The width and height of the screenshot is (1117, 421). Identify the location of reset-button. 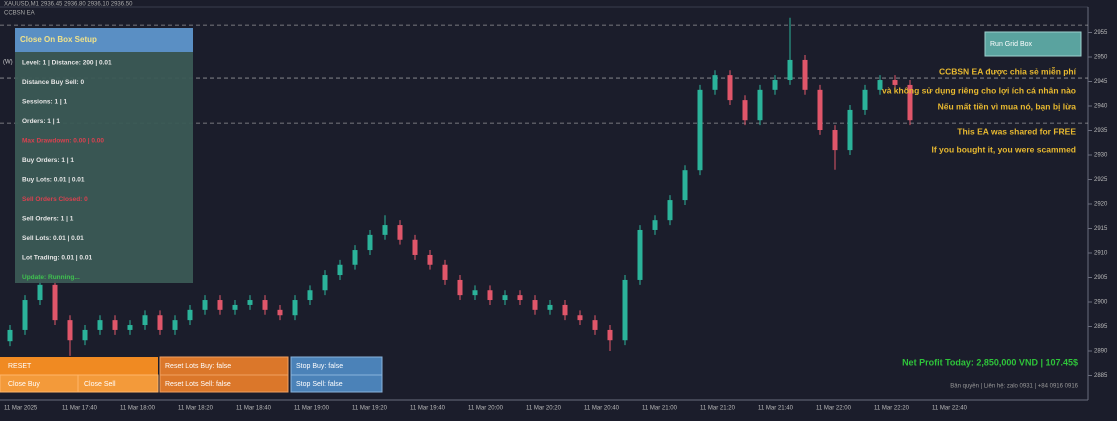
(79, 366).